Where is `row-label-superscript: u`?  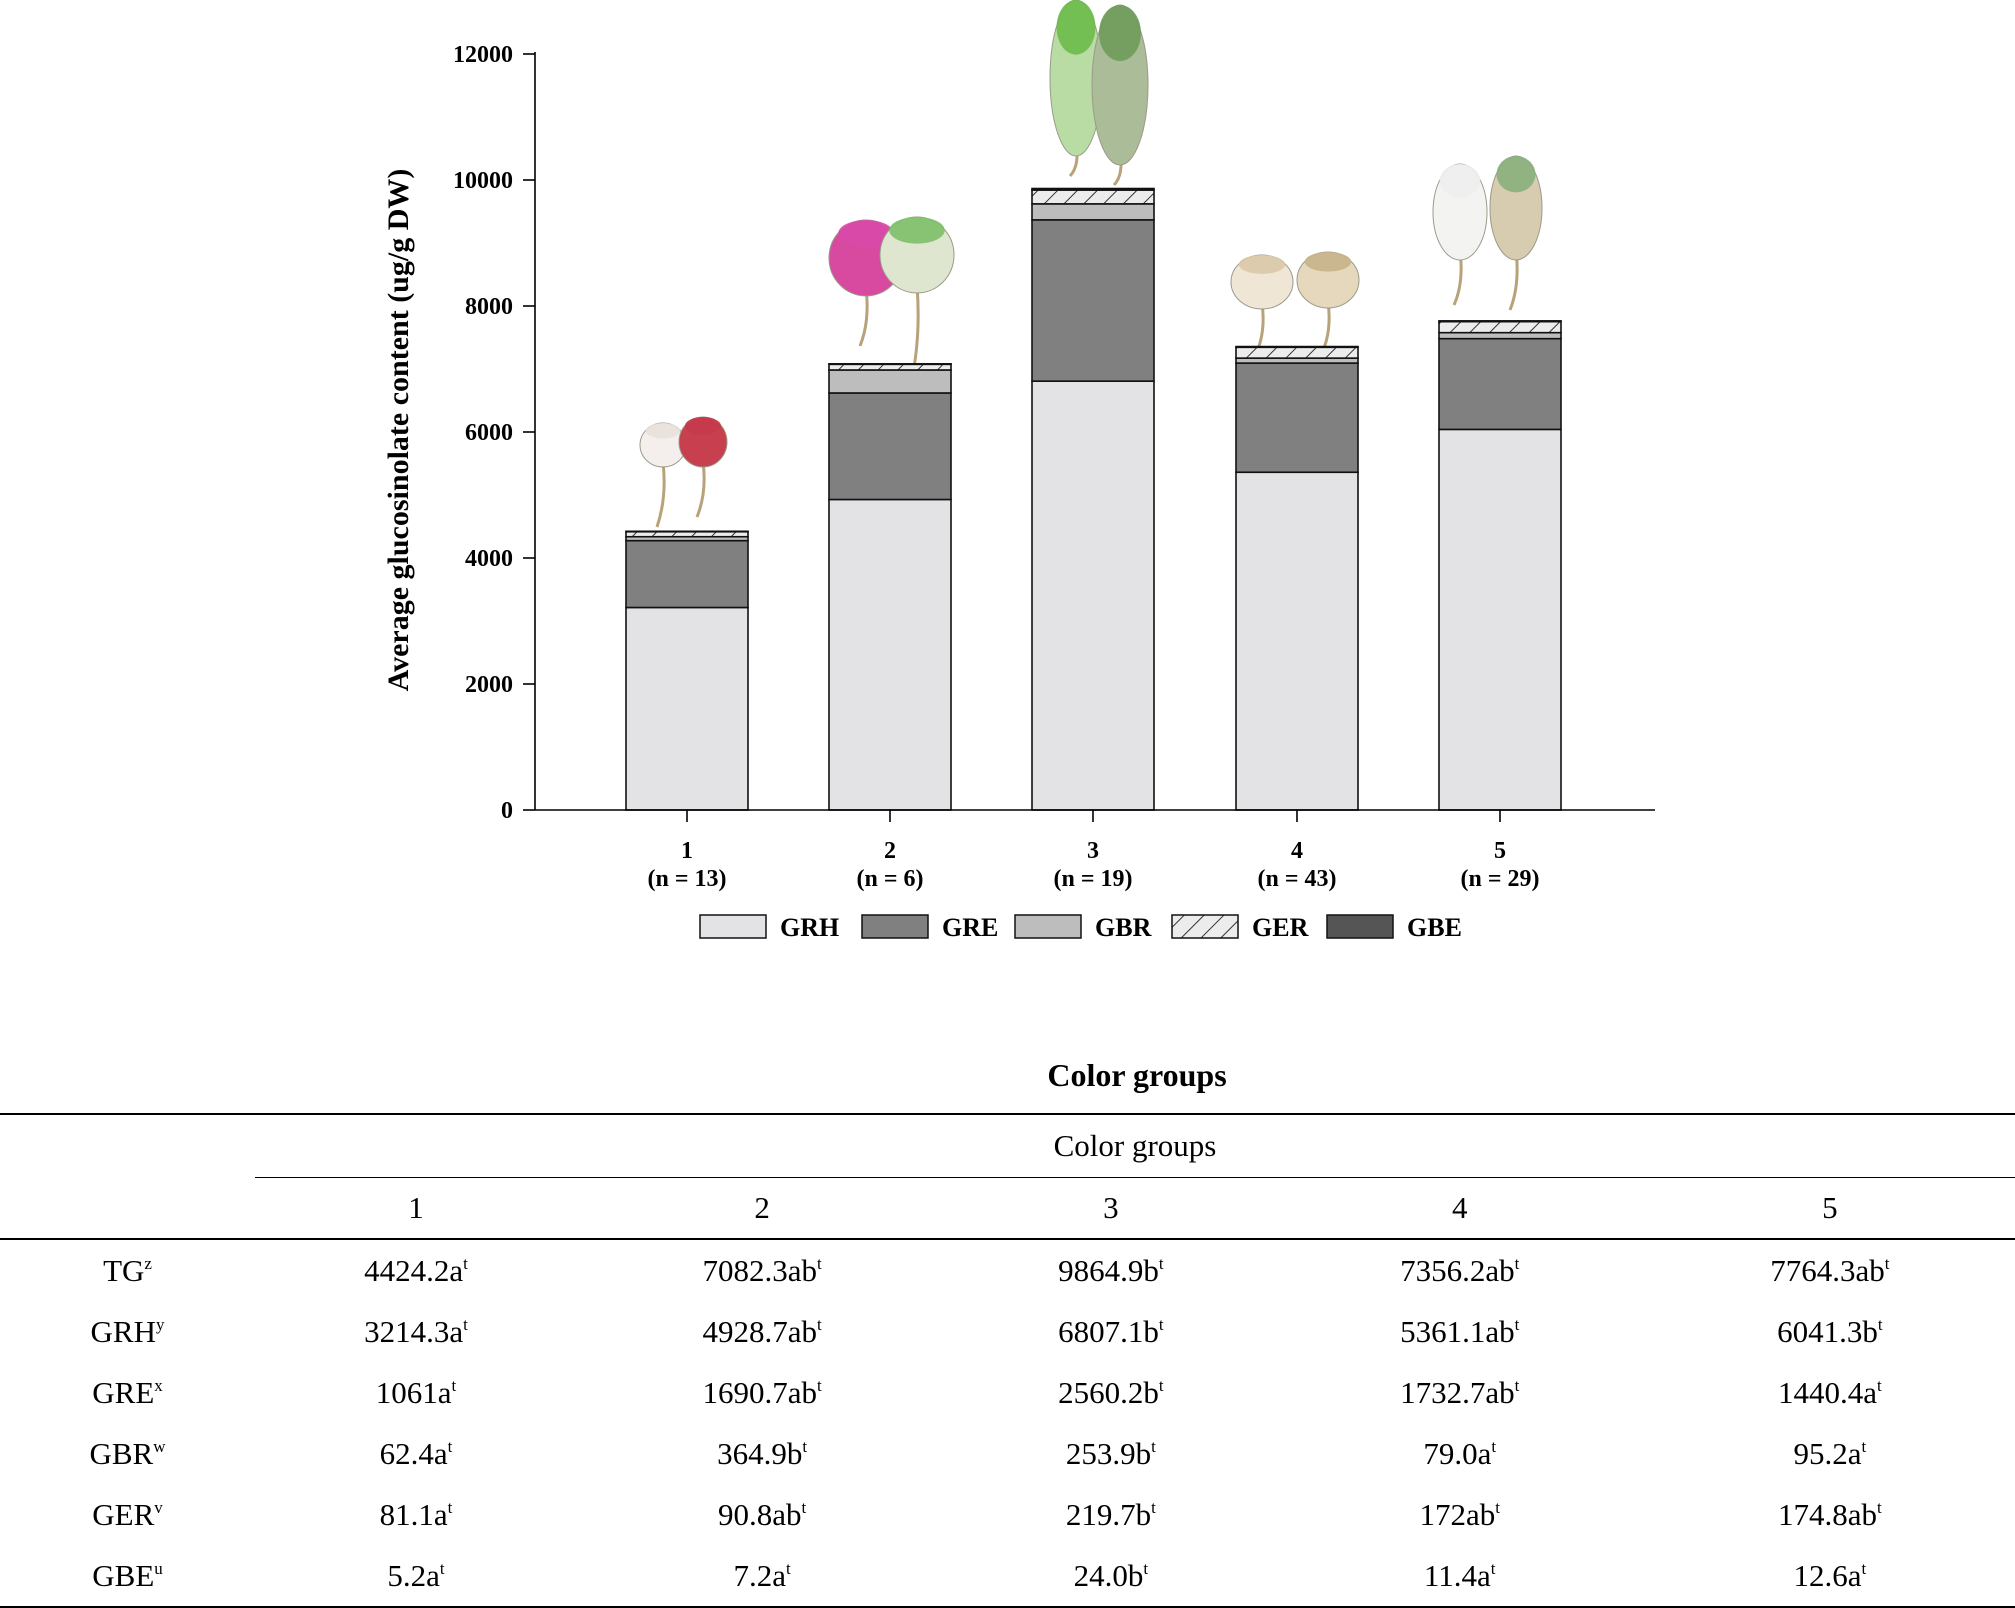 row-label-superscript: u is located at coordinates (158, 1568).